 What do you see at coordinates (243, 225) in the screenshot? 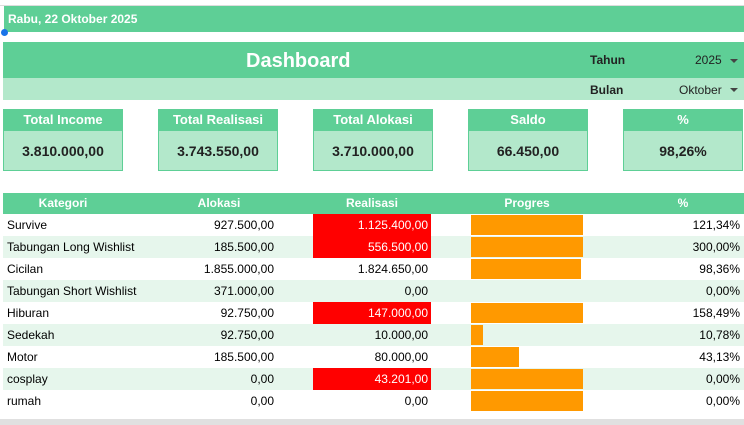
I see `cell: 927.500,00` at bounding box center [243, 225].